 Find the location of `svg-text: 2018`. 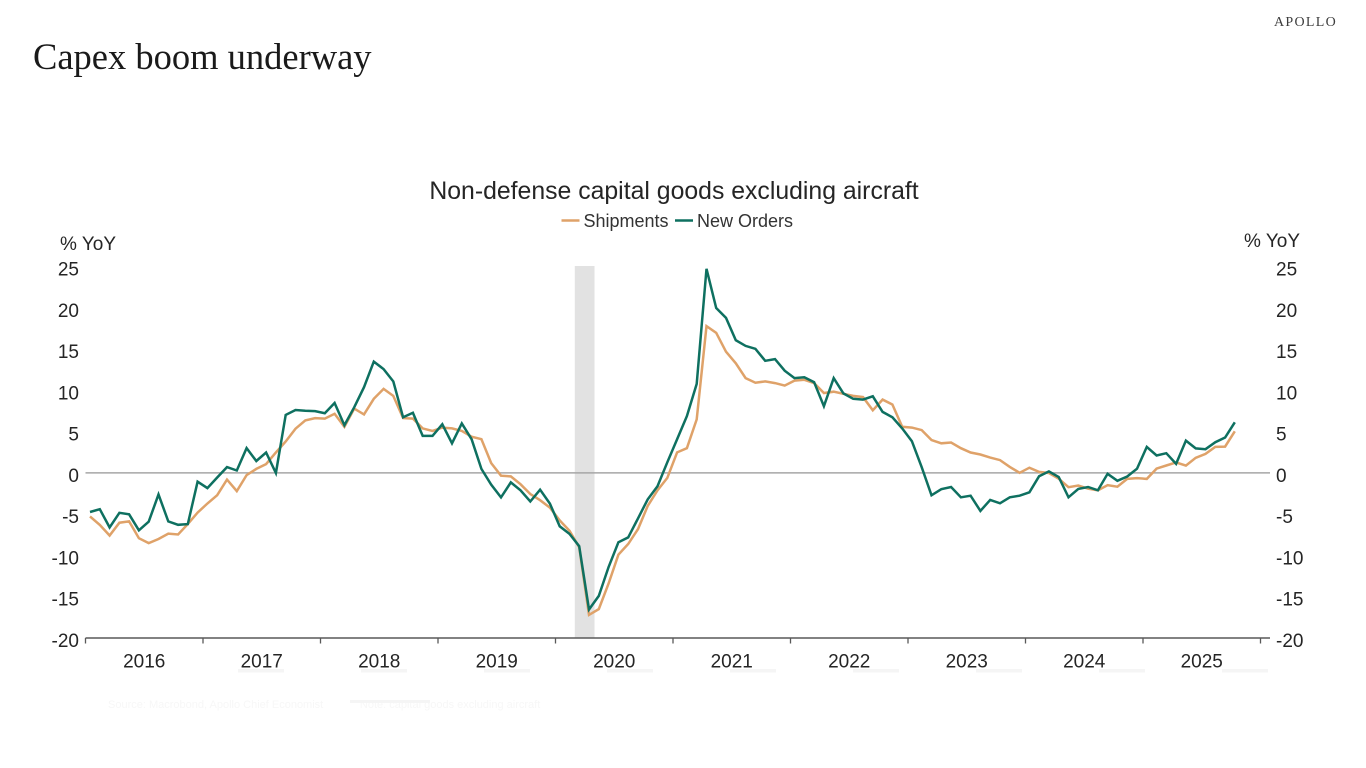

svg-text: 2018 is located at coordinates (379, 662).